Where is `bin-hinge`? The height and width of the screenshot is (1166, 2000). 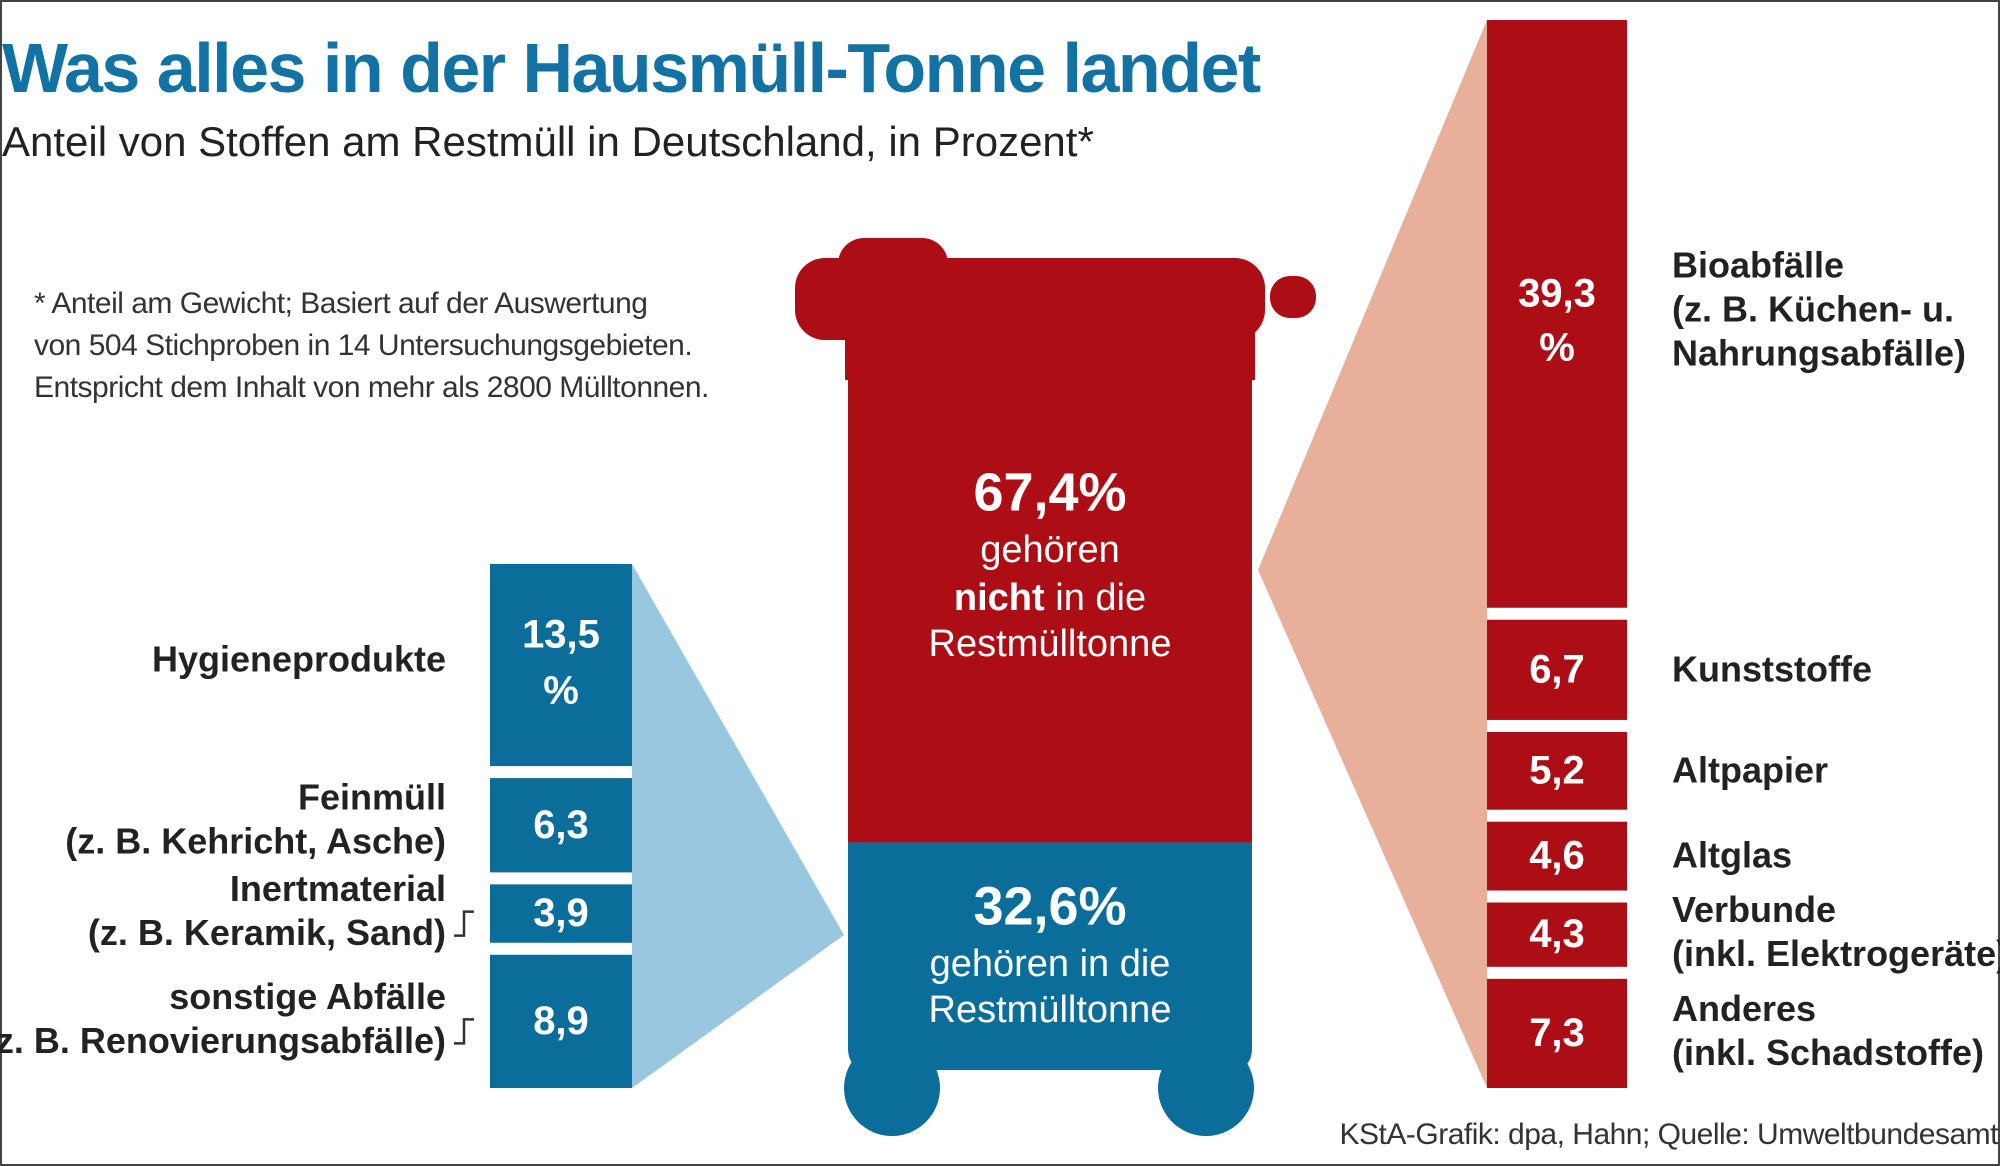 bin-hinge is located at coordinates (1293, 297).